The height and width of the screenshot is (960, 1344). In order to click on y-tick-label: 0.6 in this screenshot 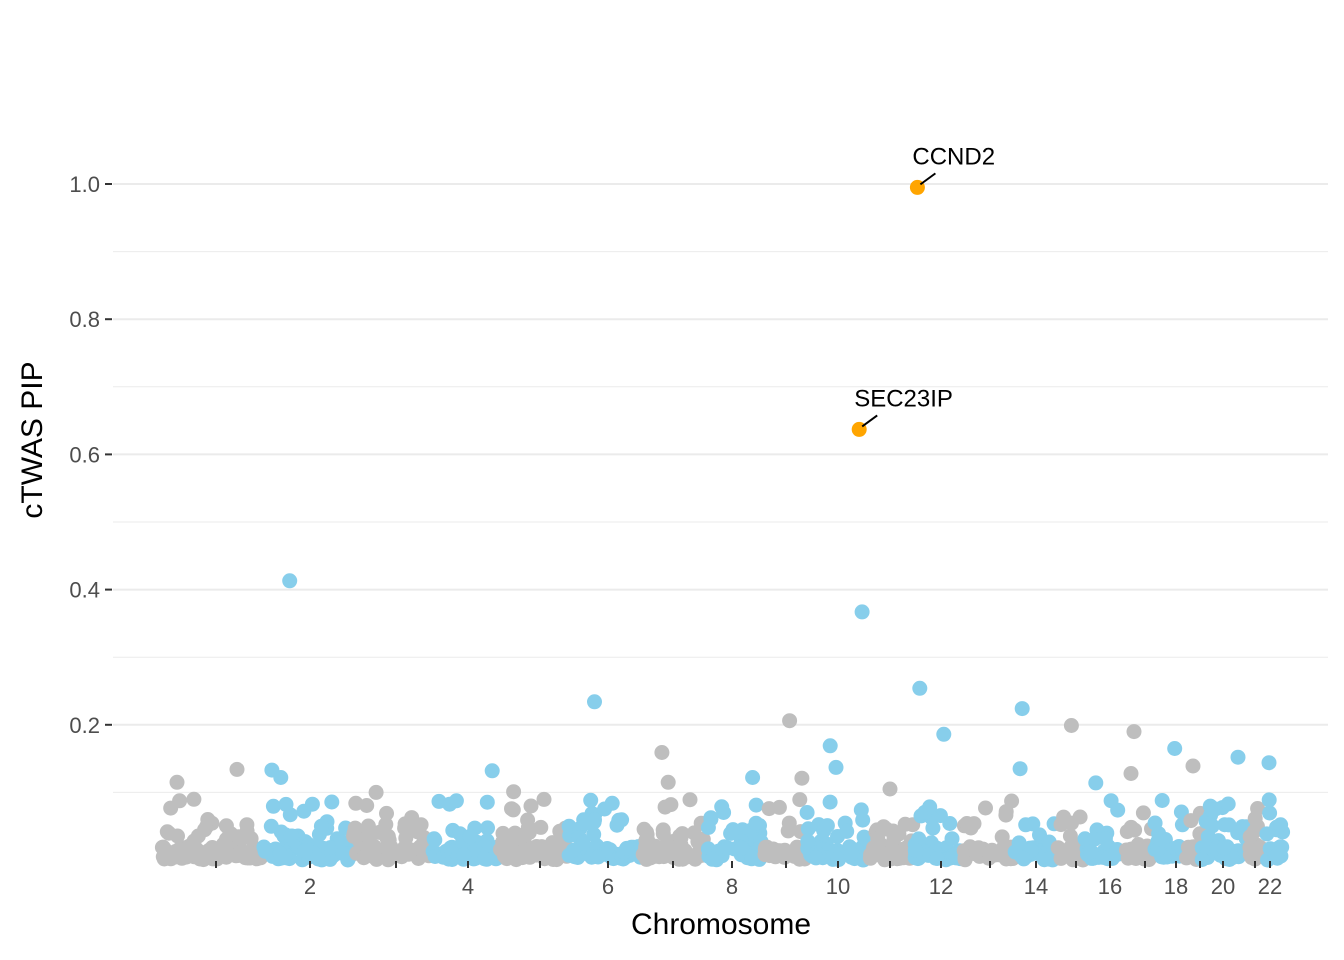, I will do `click(84, 454)`.